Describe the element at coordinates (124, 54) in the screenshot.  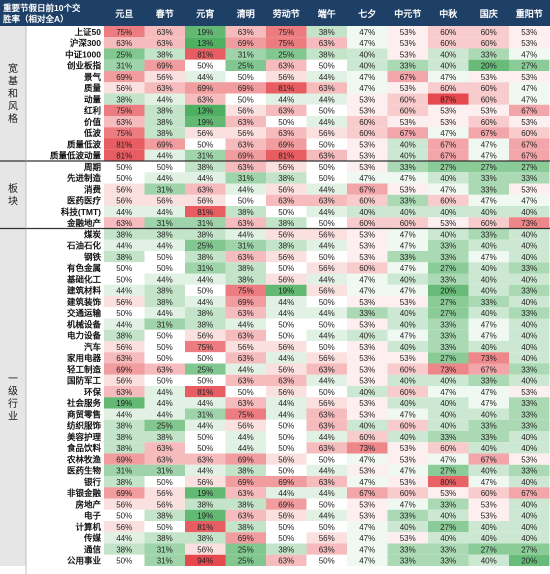
I see `cell-value: 25%` at that location.